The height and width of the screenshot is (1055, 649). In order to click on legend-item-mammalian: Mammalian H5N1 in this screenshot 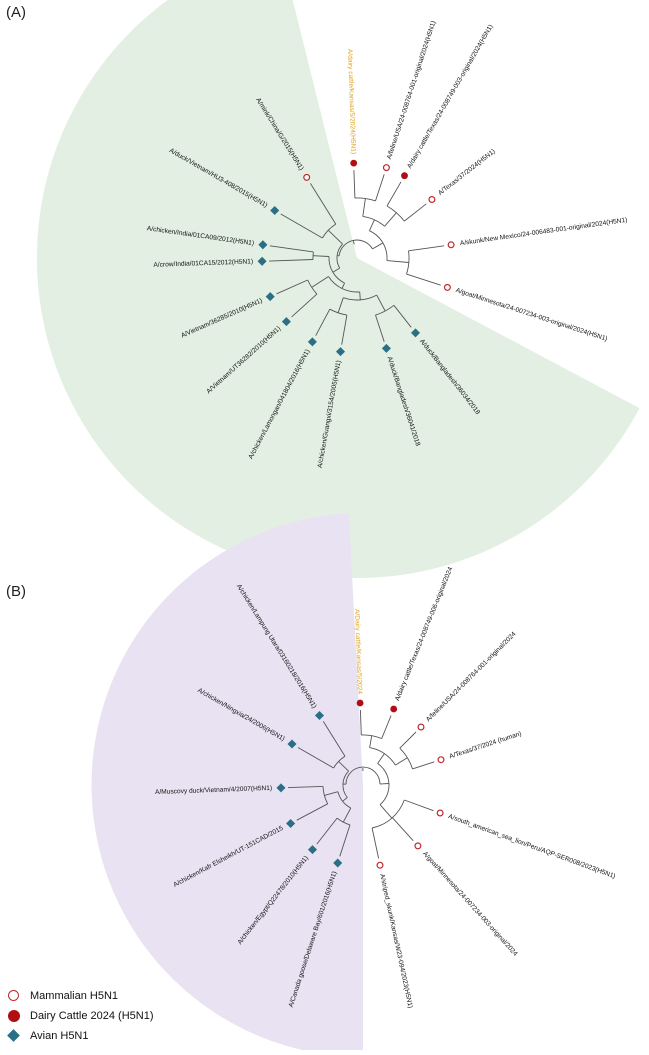, I will do `click(80, 996)`.